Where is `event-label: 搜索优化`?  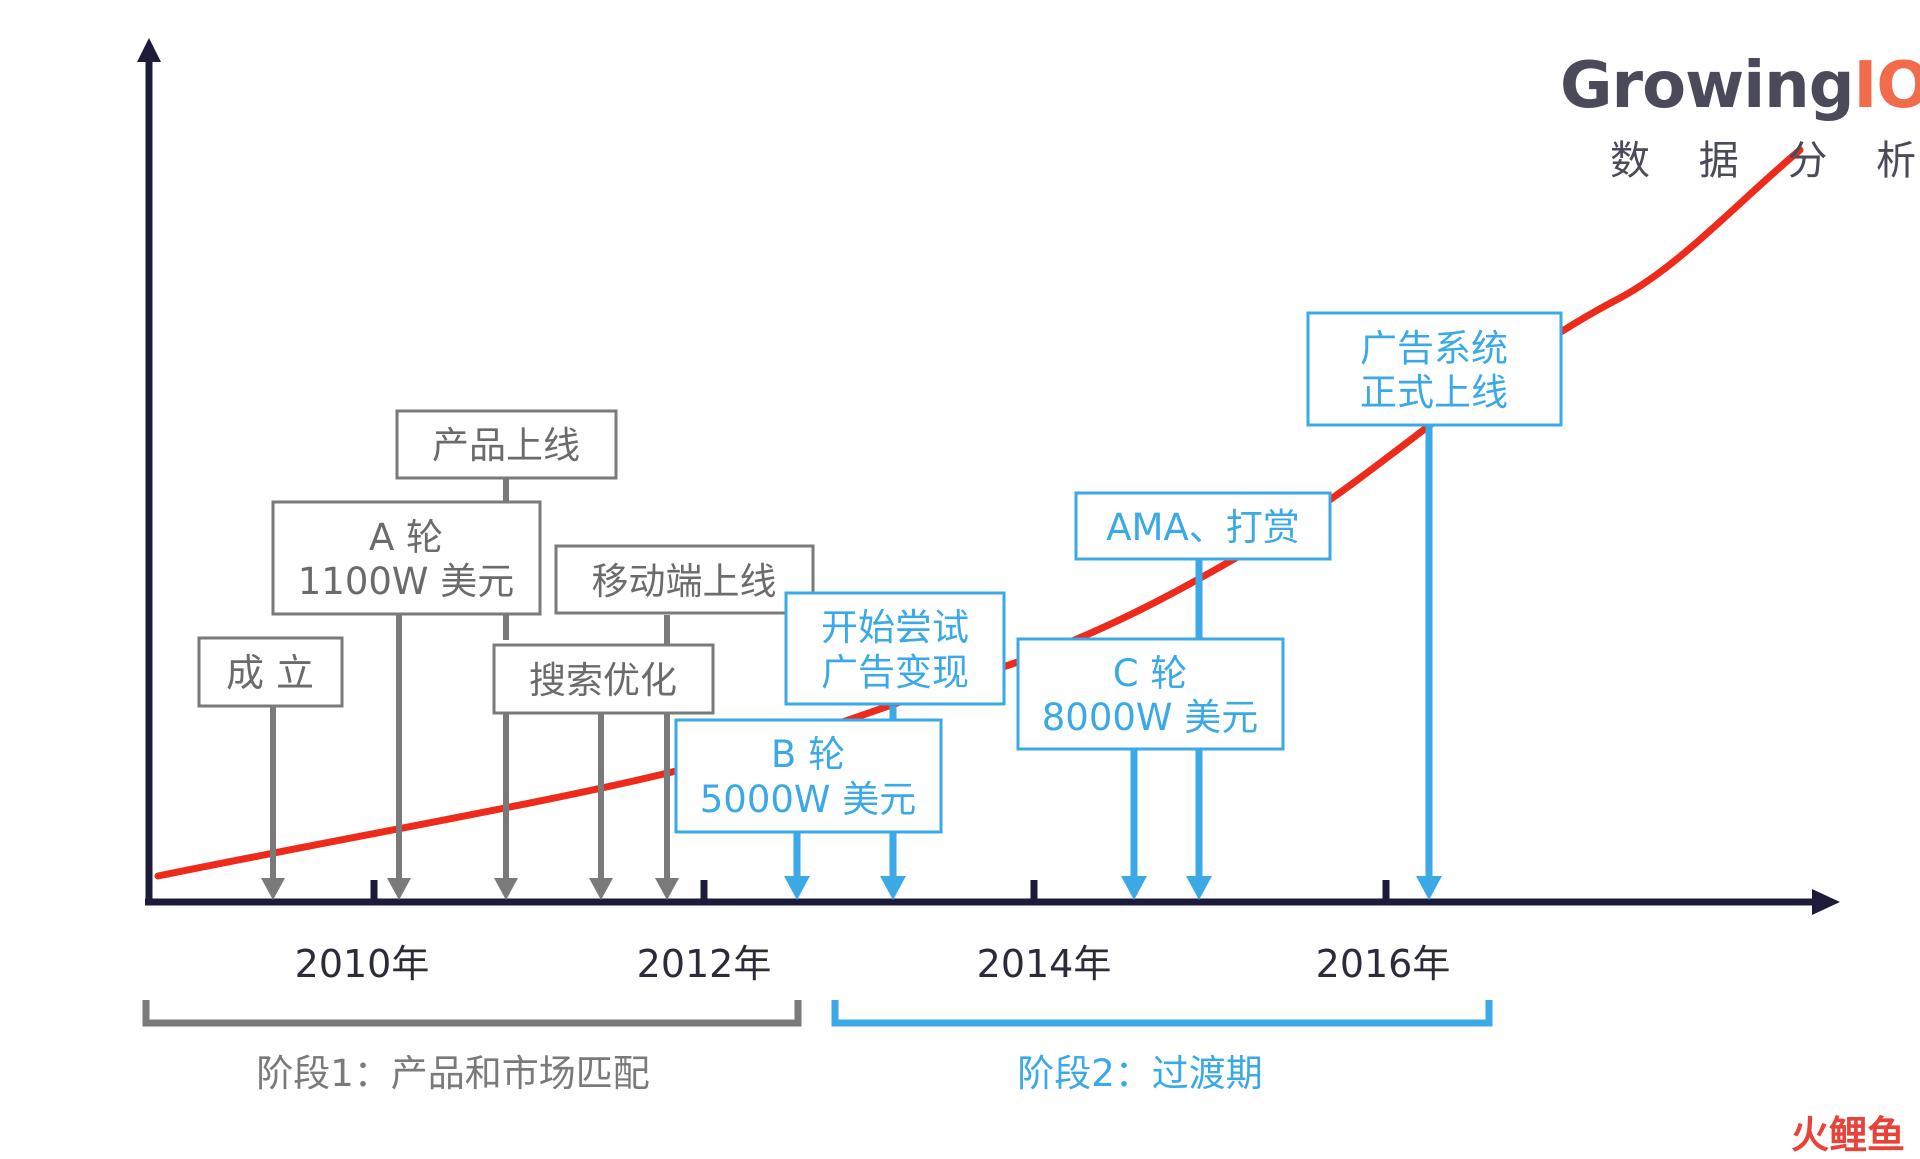 event-label: 搜索优化 is located at coordinates (603, 680).